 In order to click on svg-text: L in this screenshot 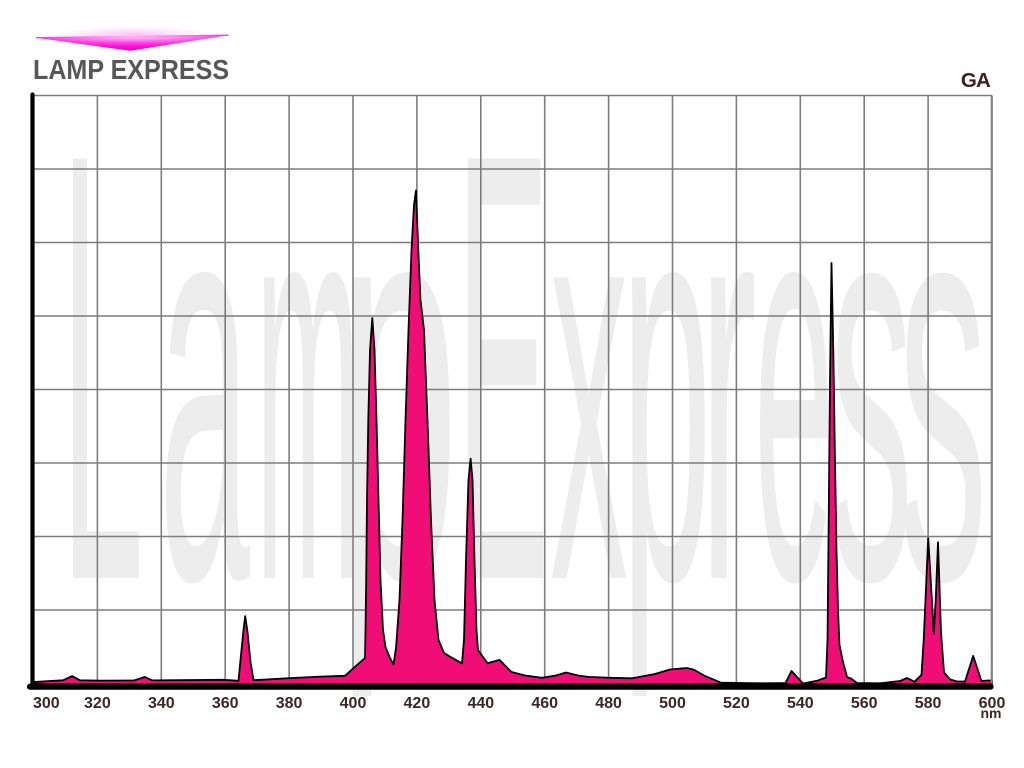, I will do `click(102, 367)`.